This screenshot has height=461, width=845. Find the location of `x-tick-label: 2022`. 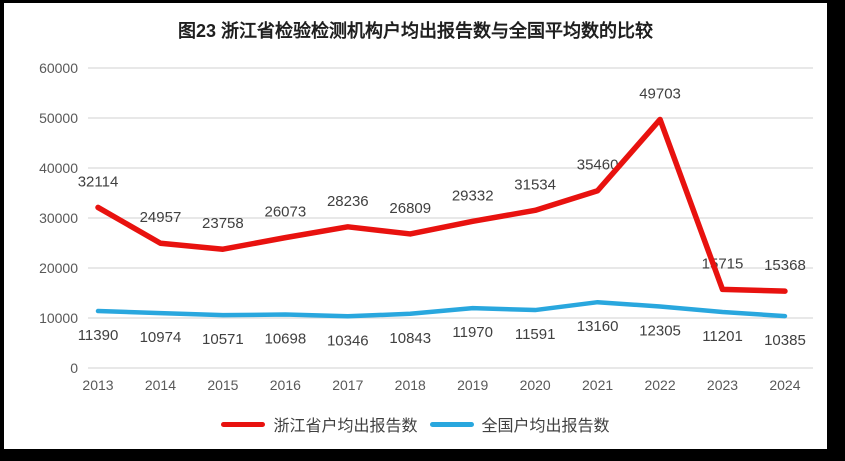

x-tick-label: 2022 is located at coordinates (659, 385).